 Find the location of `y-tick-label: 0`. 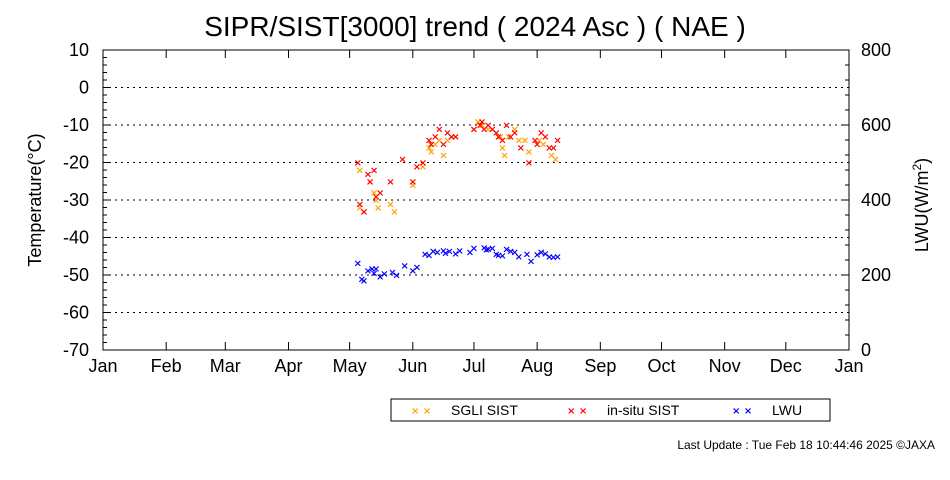

y-tick-label: 0 is located at coordinates (84, 88).